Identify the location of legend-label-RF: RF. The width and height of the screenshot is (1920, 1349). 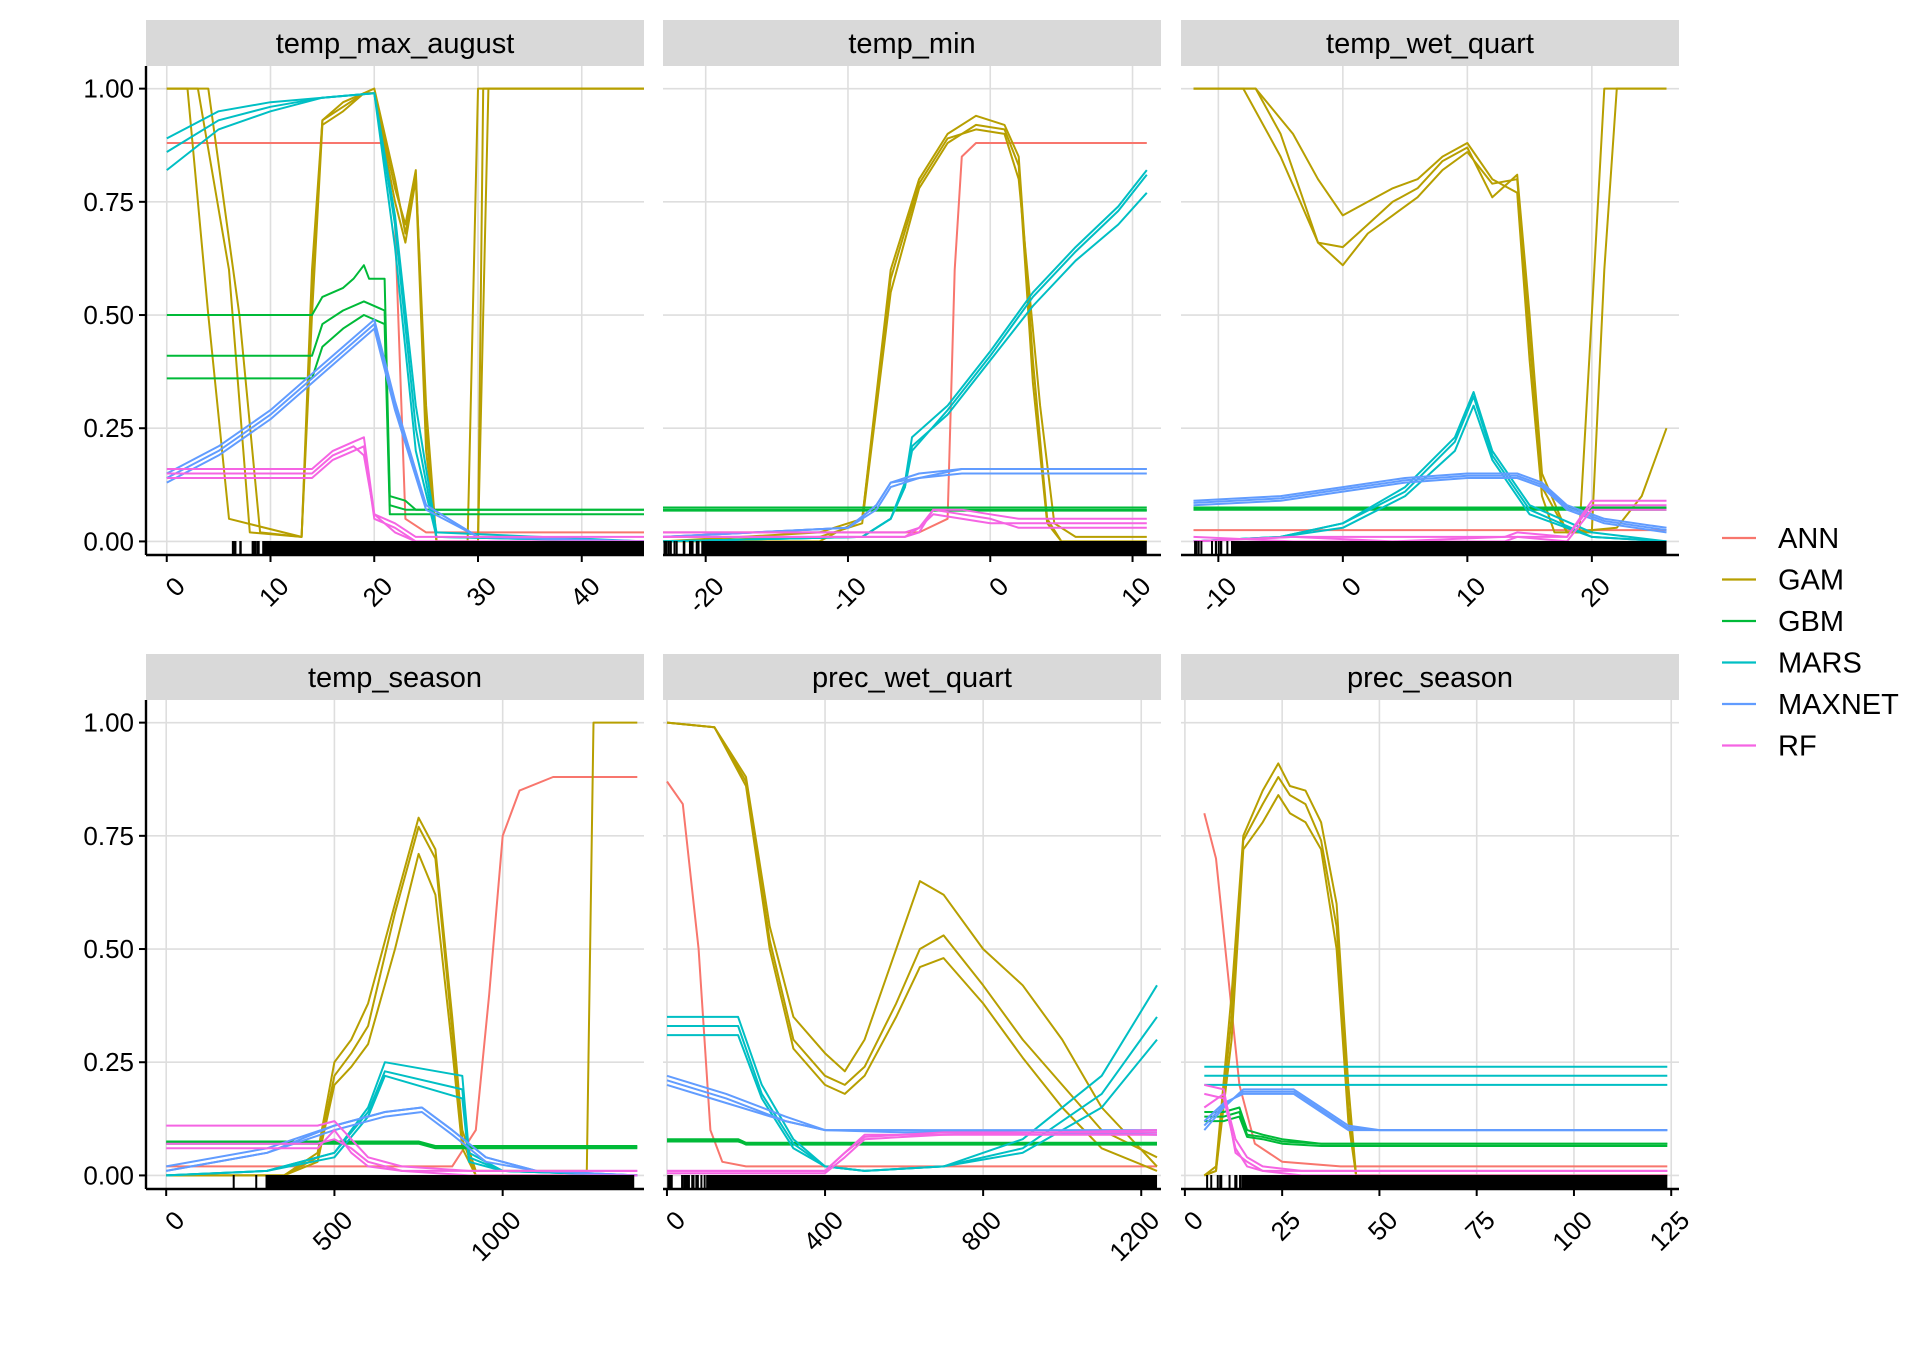
(1797, 747).